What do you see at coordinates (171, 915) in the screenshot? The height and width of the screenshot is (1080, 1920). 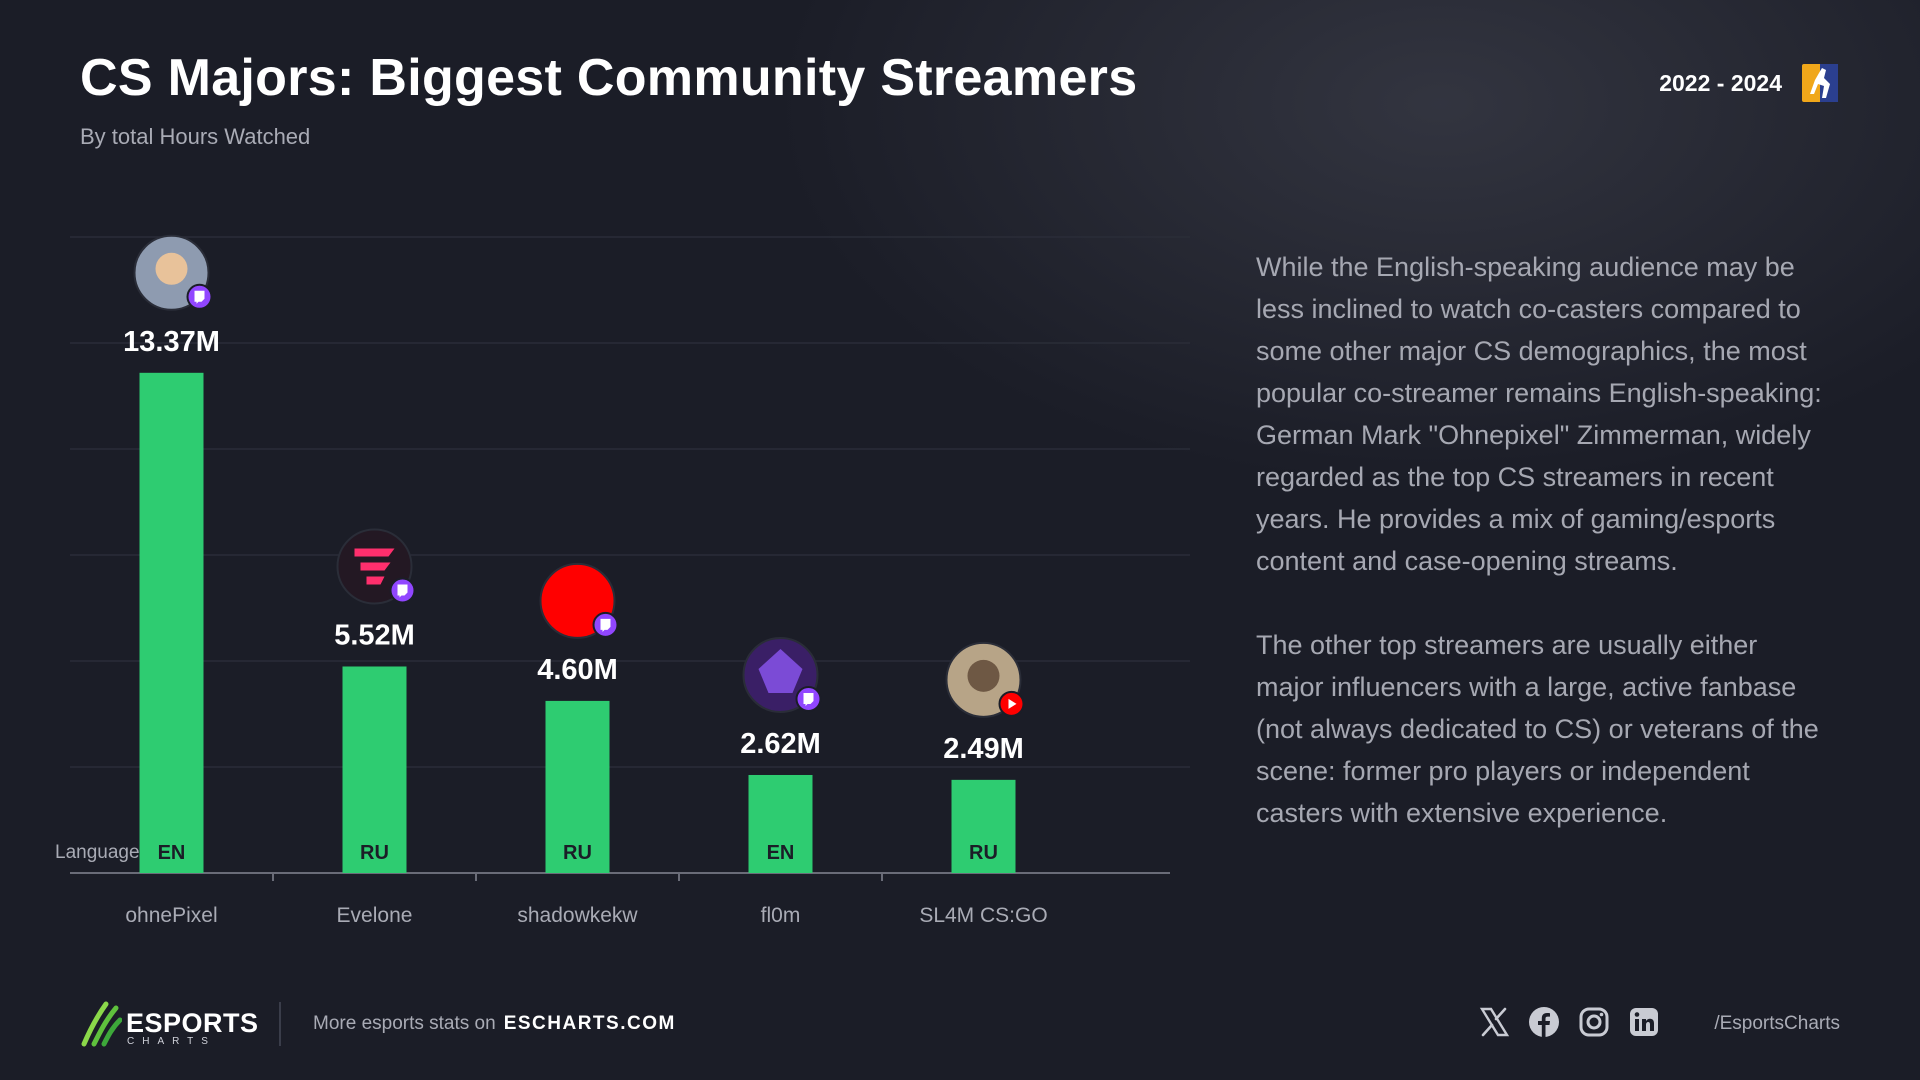 I see `category-label: ohnePixel` at bounding box center [171, 915].